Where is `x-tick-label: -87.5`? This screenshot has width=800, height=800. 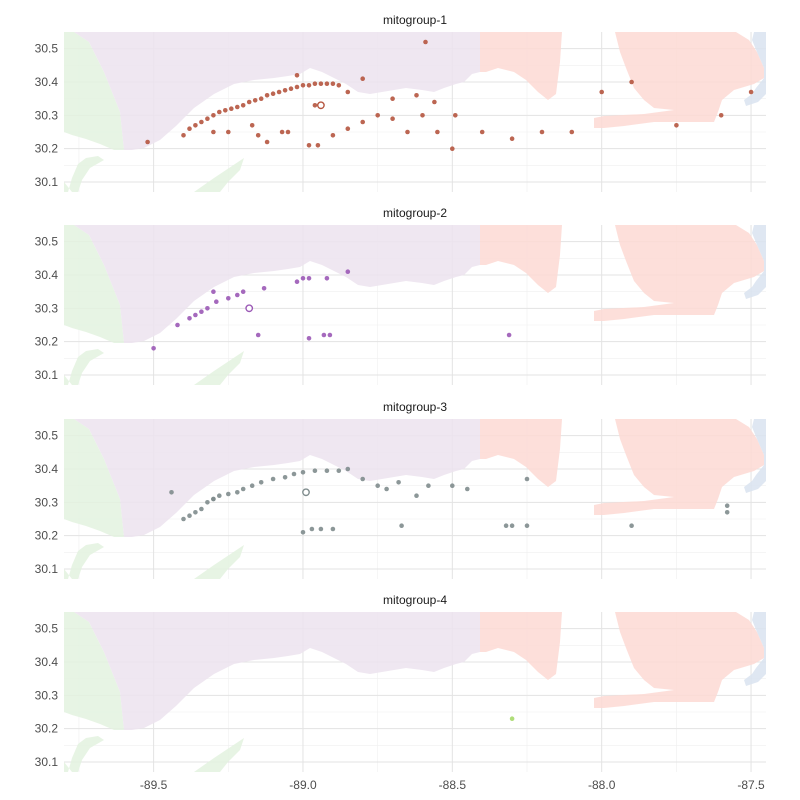
x-tick-label: -87.5 is located at coordinates (751, 785).